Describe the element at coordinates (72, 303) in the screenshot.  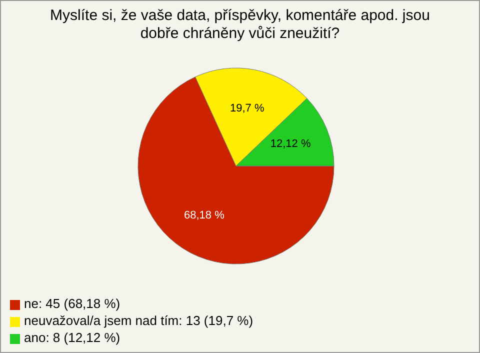
I see `legend-label: ne: 45 (68,18 %)` at that location.